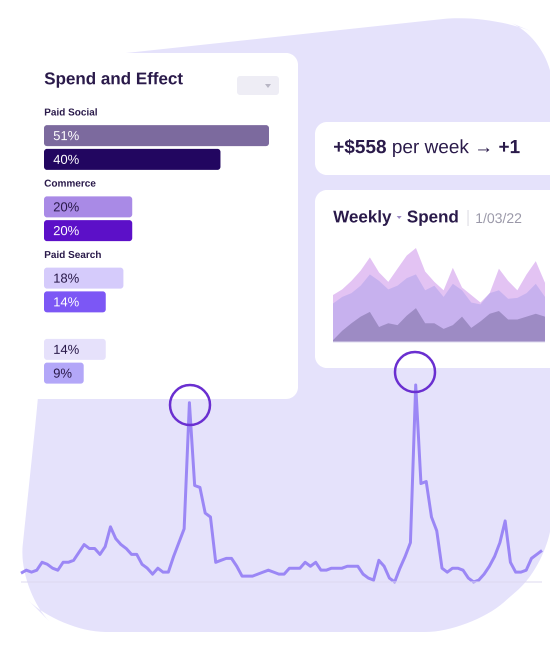 This screenshot has width=550, height=650. Describe the element at coordinates (70, 183) in the screenshot. I see `y-tick-label: Commerce` at that location.